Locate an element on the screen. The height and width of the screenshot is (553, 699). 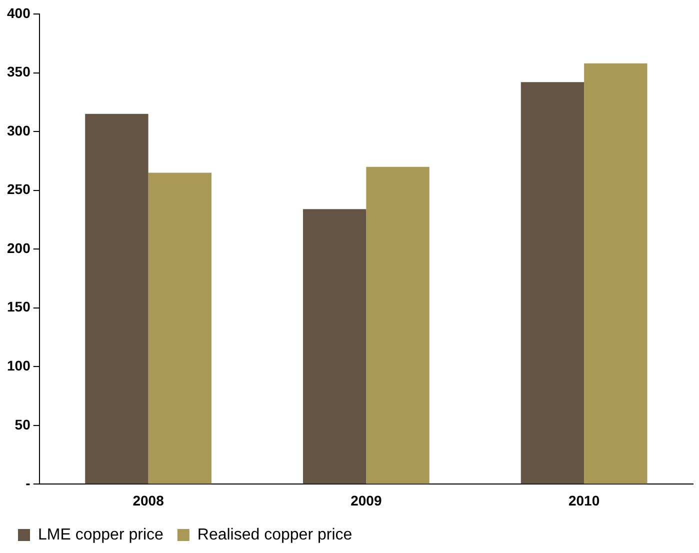
legend-label: LME copper price is located at coordinates (101, 535).